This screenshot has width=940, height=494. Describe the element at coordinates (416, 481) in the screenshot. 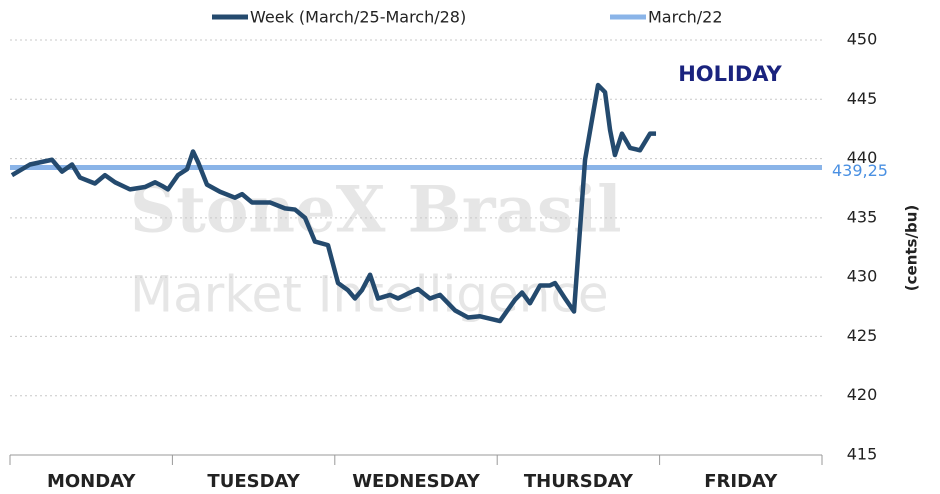

I see `x-tick-label: WEDNESDAY` at that location.